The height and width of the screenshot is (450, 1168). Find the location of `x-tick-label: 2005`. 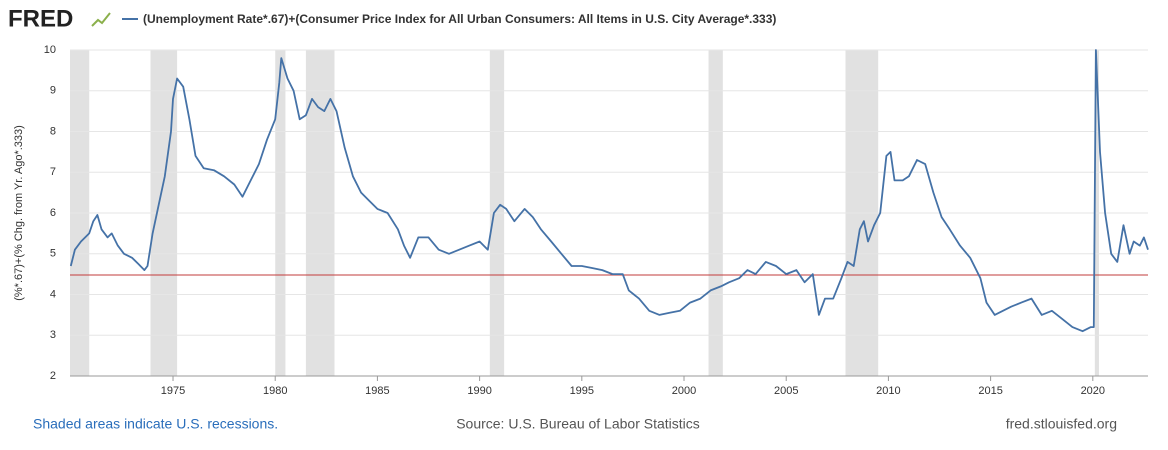

x-tick-label: 2005 is located at coordinates (786, 391).